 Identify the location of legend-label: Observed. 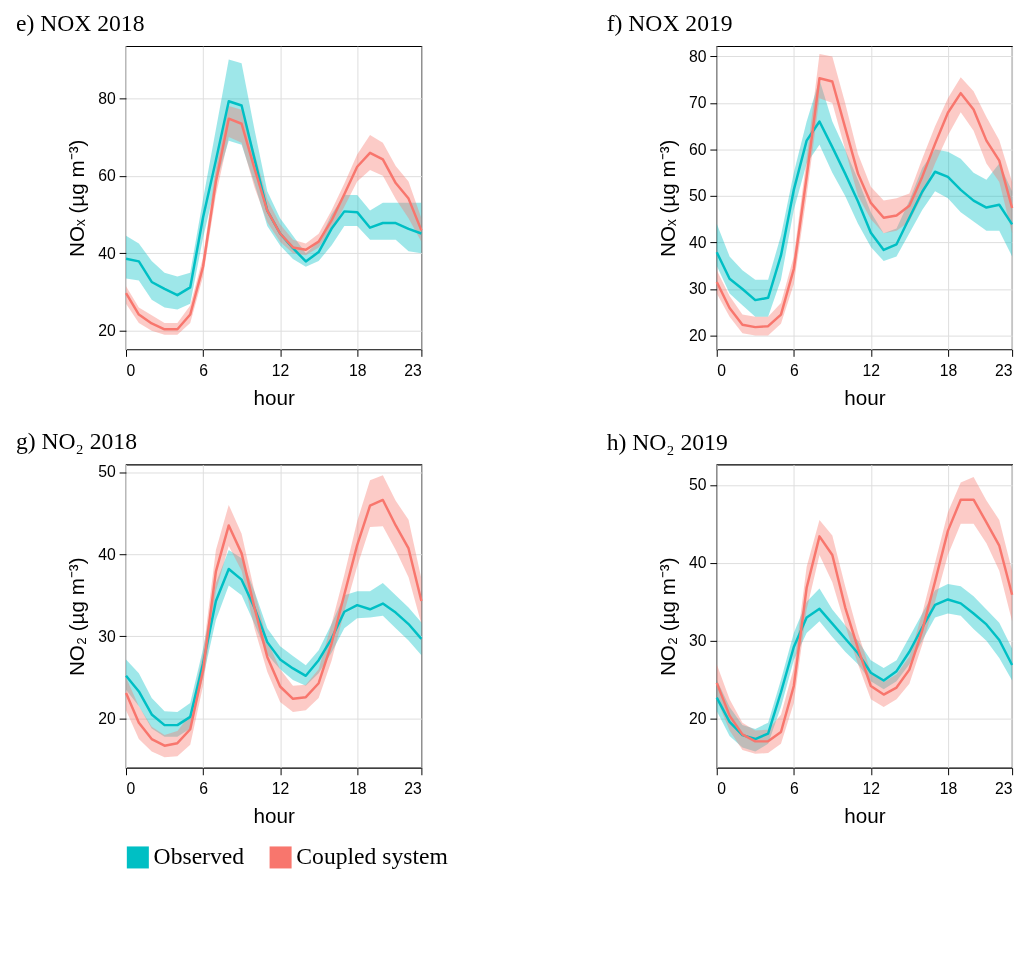
(199, 856).